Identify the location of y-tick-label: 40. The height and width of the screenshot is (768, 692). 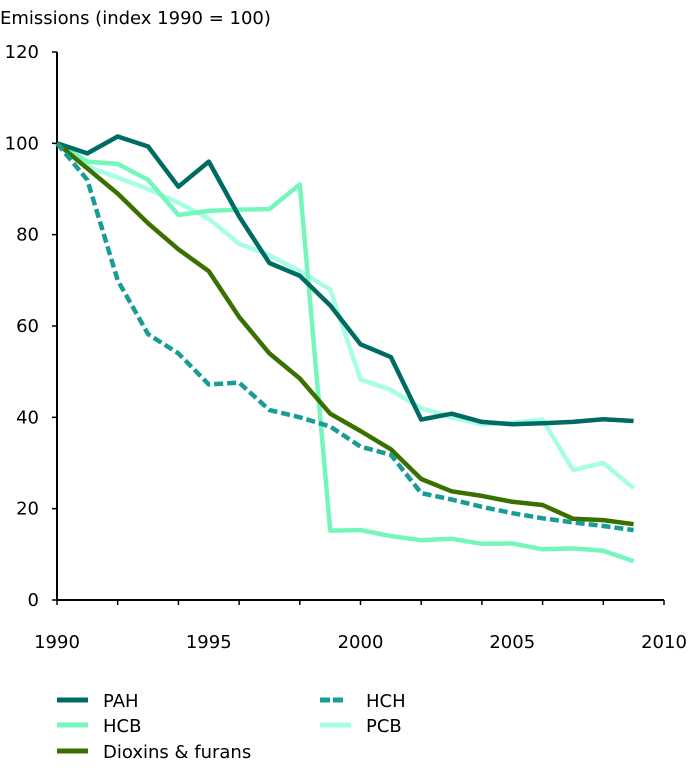
(27, 417).